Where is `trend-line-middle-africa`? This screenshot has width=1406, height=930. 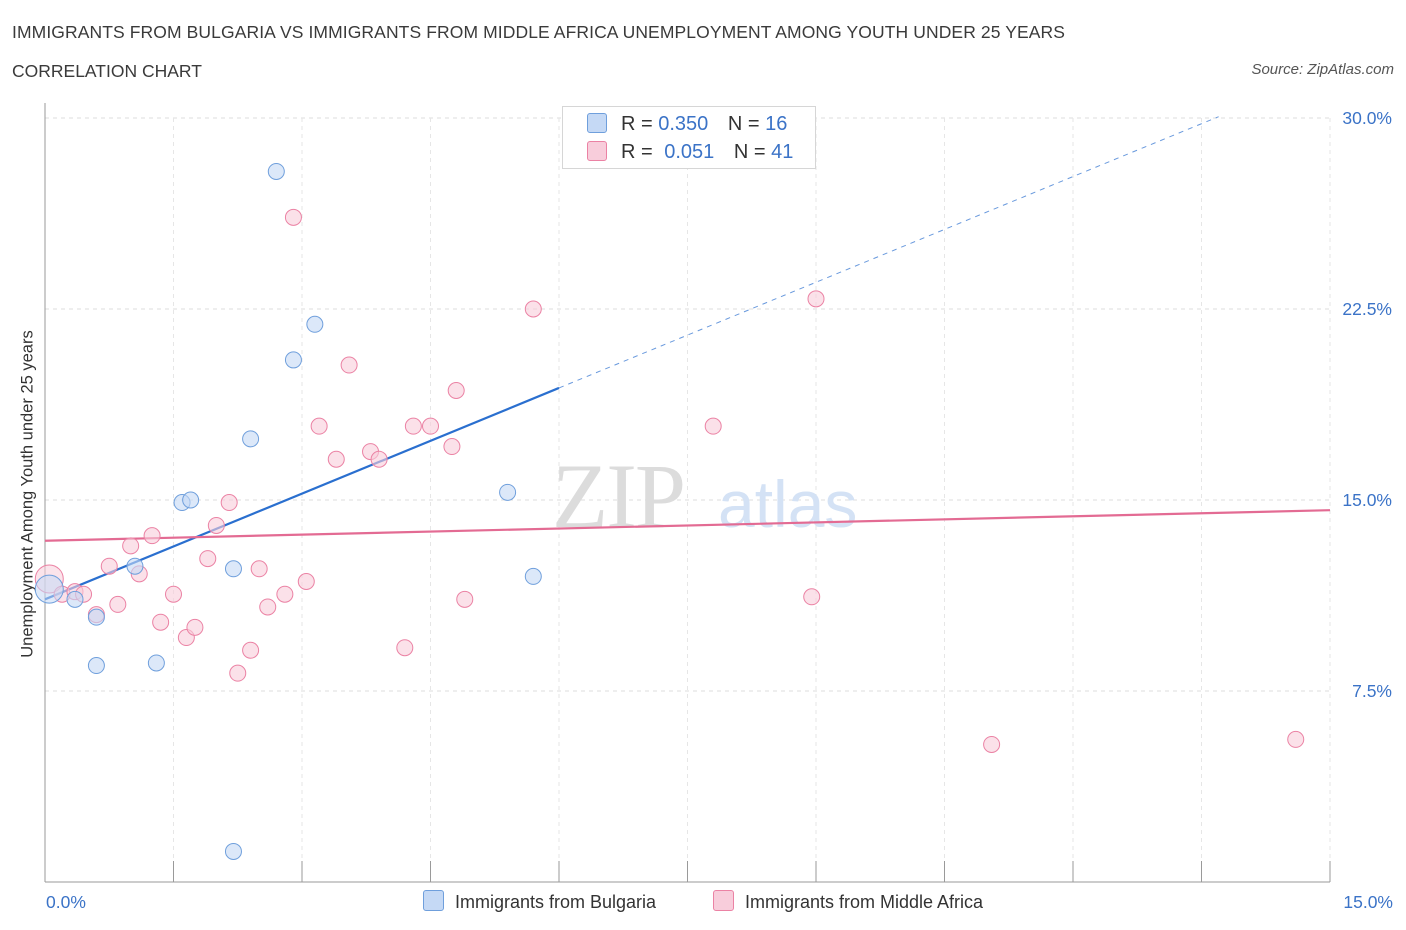 trend-line-middle-africa is located at coordinates (687, 525).